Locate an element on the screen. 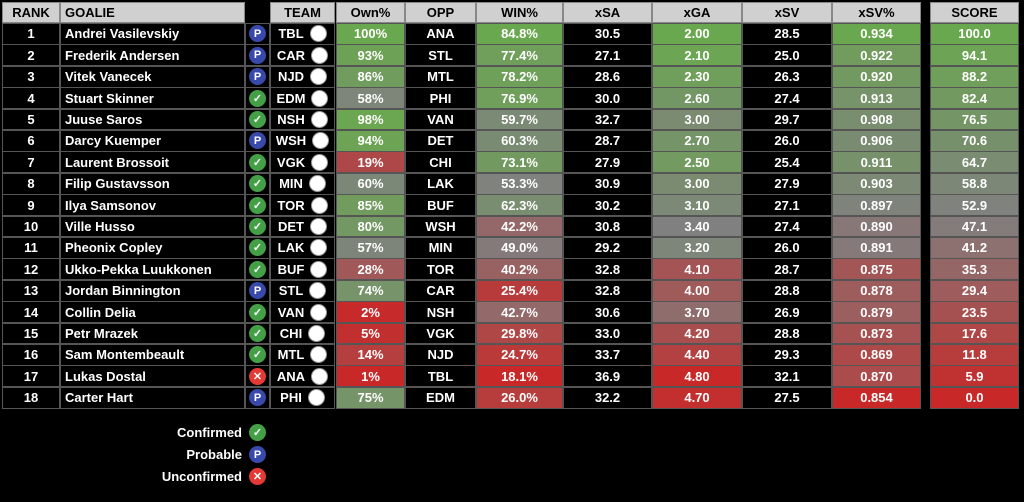 Image resolution: width=1024 pixels, height=502 pixels. own-pct-cell: 86% is located at coordinates (370, 76).